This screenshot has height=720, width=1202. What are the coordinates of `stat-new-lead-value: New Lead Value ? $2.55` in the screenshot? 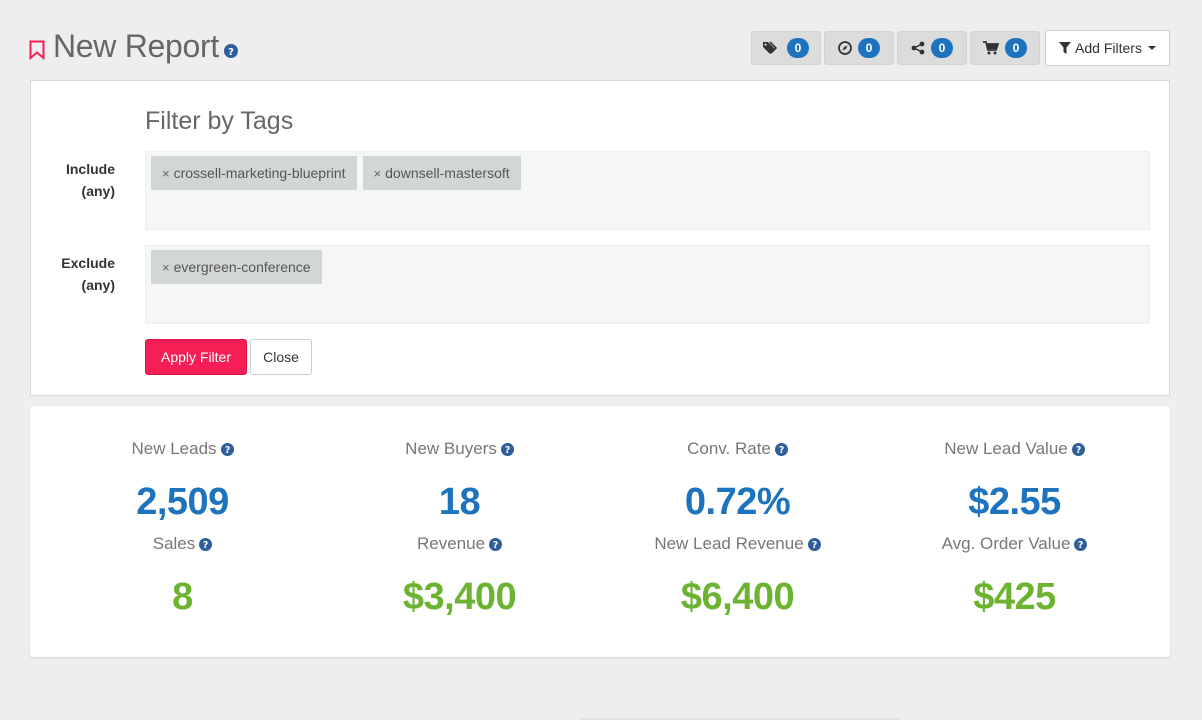 It's located at (1014, 481).